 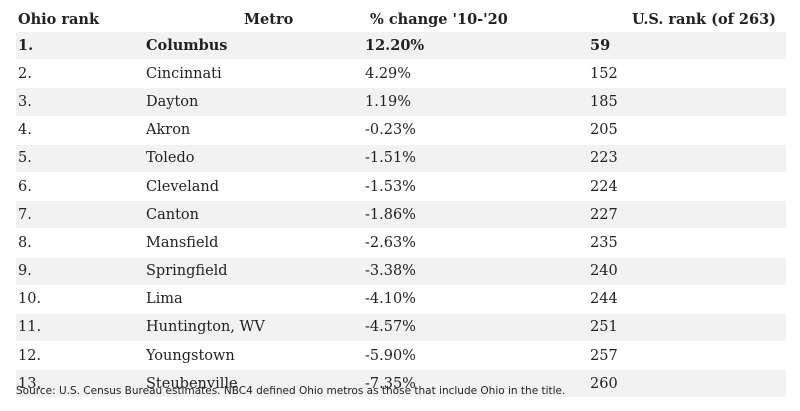 I want to click on cell-metro: Steubenville, so click(x=192, y=383).